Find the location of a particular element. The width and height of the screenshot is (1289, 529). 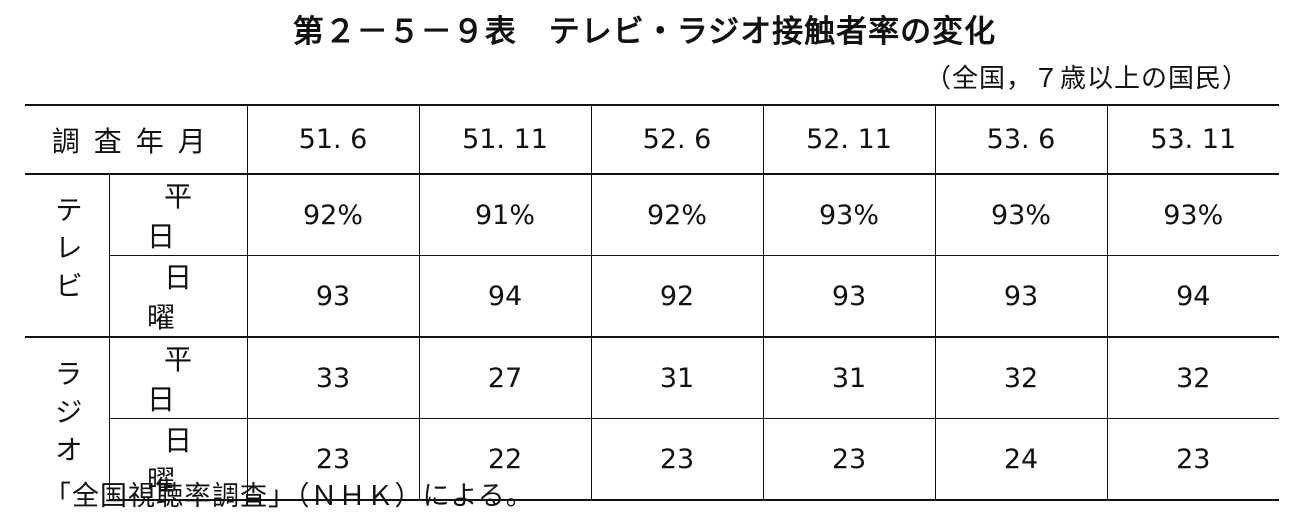

header-label-cell: 調査年月 is located at coordinates (136, 139).